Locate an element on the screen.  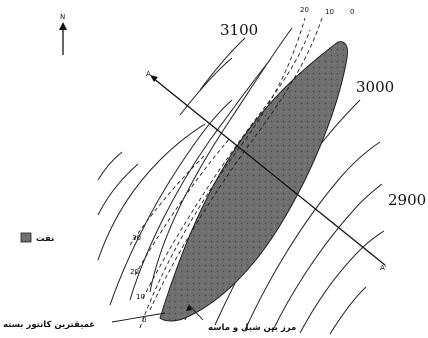
contour-label-2900: 2900 is located at coordinates (407, 200).